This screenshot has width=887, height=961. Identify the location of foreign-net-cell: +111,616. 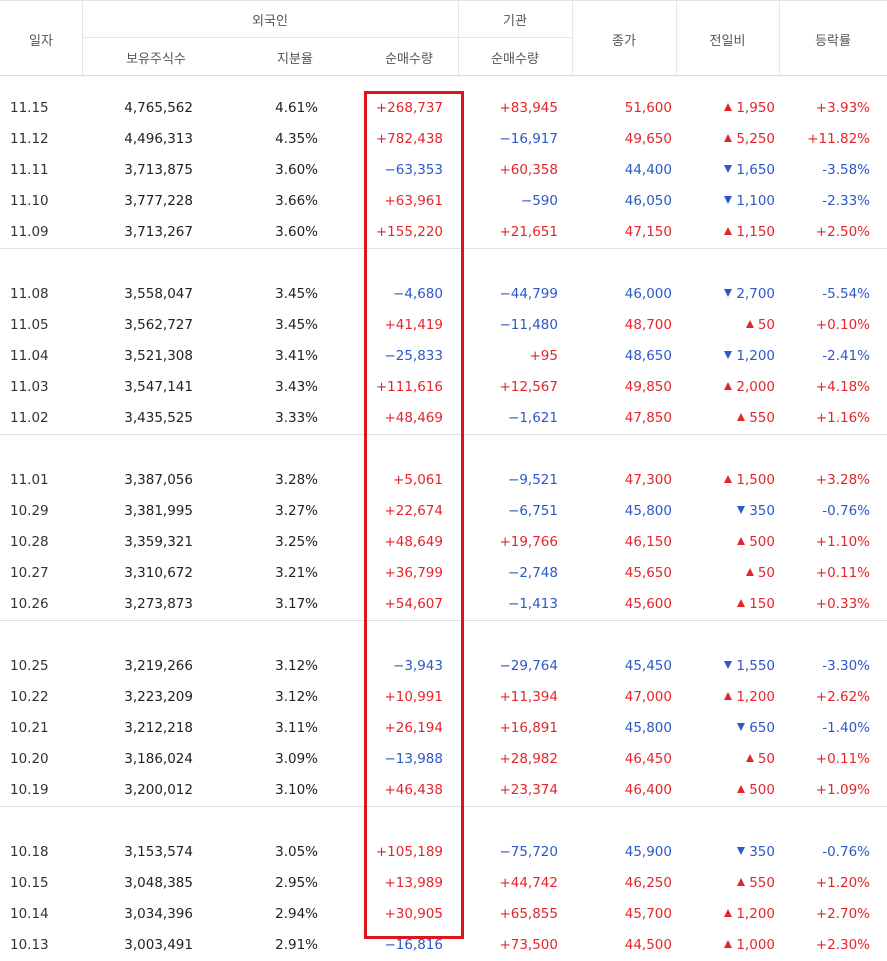
(409, 387).